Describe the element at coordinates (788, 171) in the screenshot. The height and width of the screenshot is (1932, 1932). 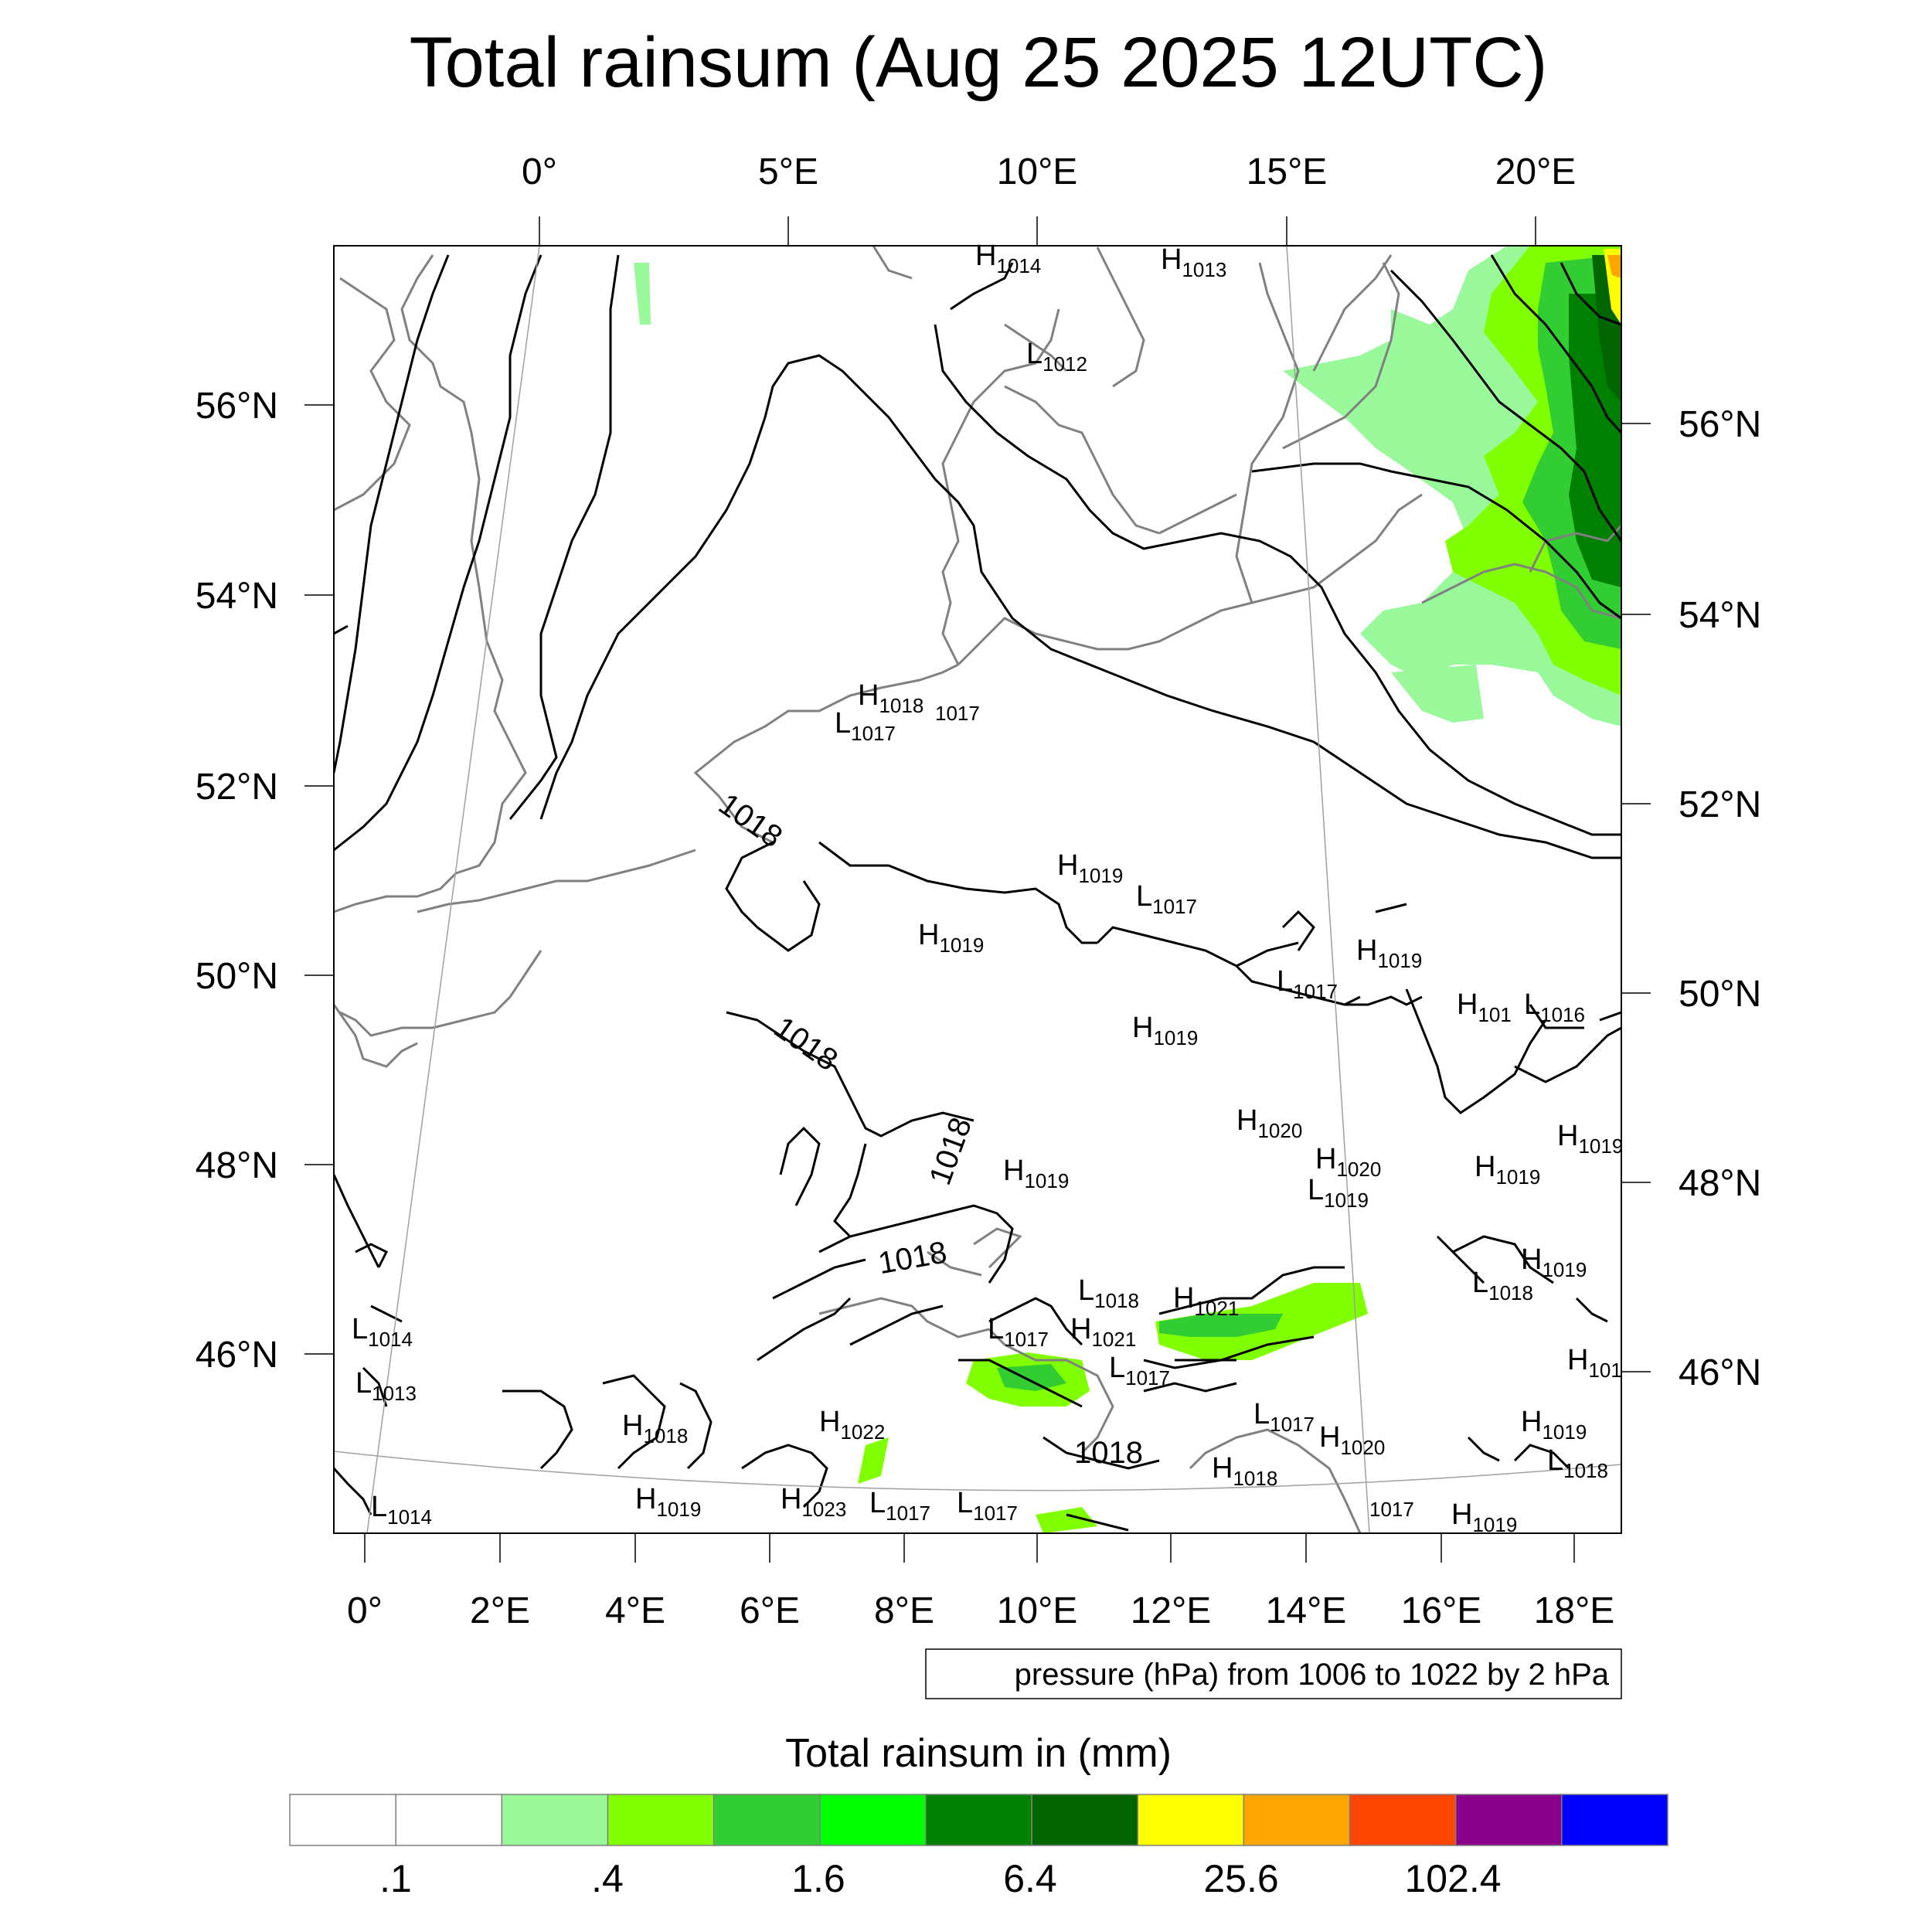
I see `lon-label: 5°E` at that location.